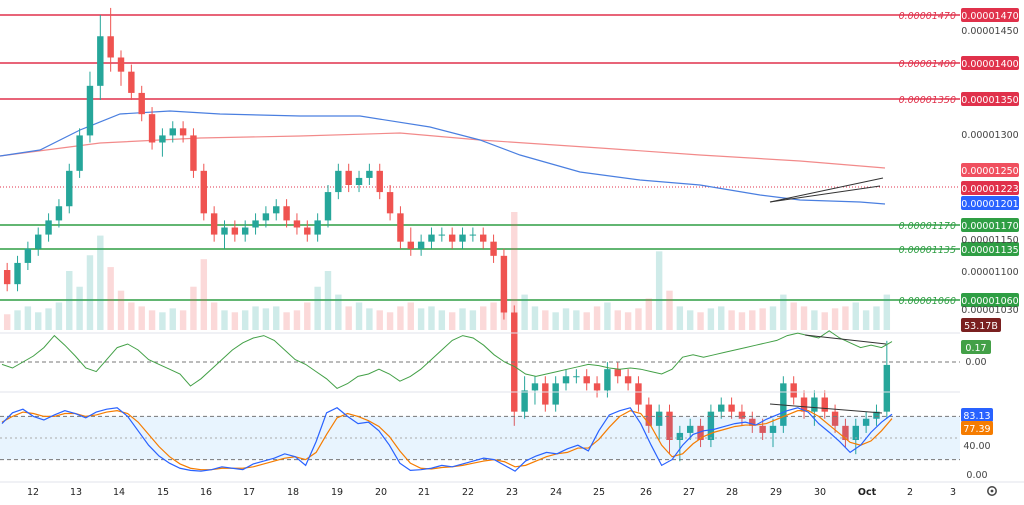 Image resolution: width=1024 pixels, height=505 pixels. Describe the element at coordinates (976, 416) in the screenshot. I see `stoch-k-badge-text: 83.13` at that location.